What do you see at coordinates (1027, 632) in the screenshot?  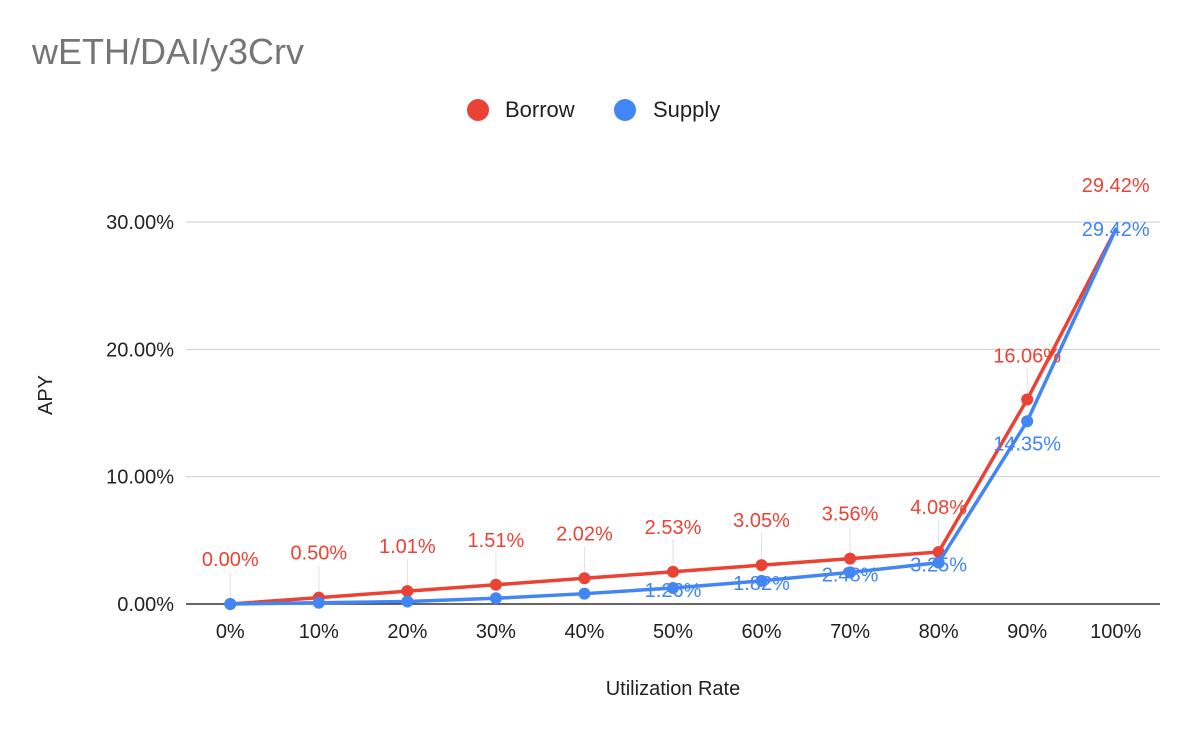 I see `x-tick-label: 90%` at bounding box center [1027, 632].